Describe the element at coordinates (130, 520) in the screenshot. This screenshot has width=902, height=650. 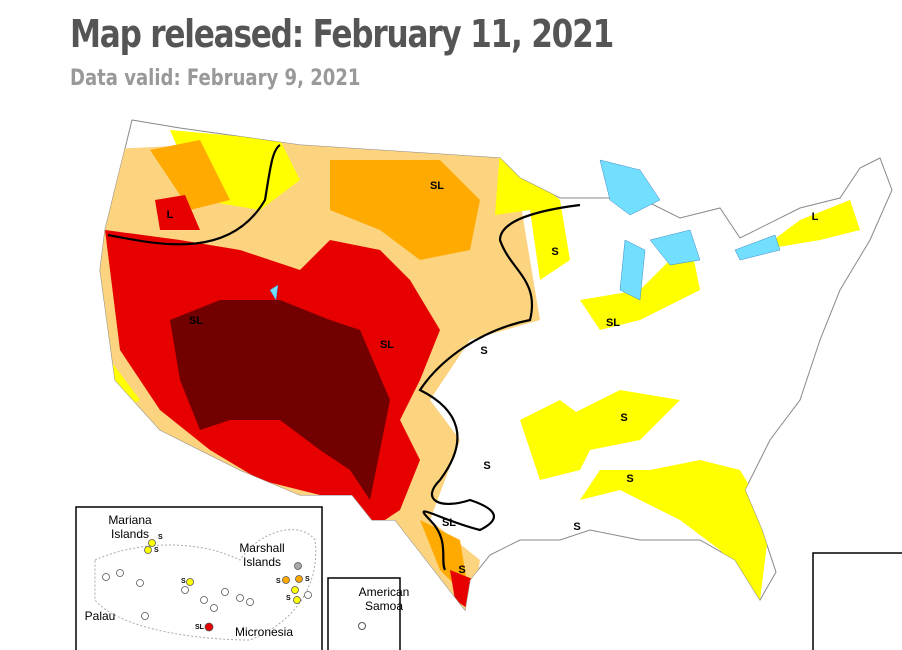
I see `inset-label: Mariana` at that location.